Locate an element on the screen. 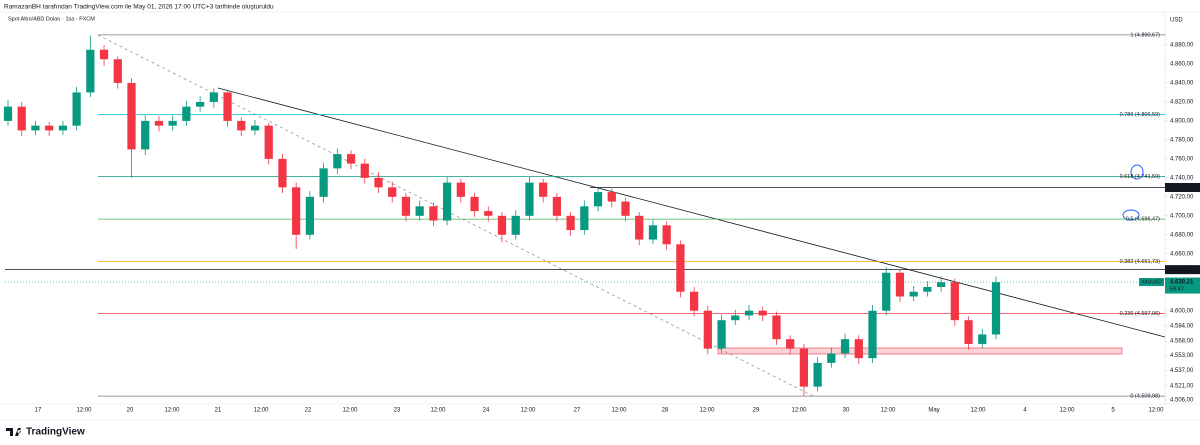  countdown: 59:47 is located at coordinates (1177, 289).